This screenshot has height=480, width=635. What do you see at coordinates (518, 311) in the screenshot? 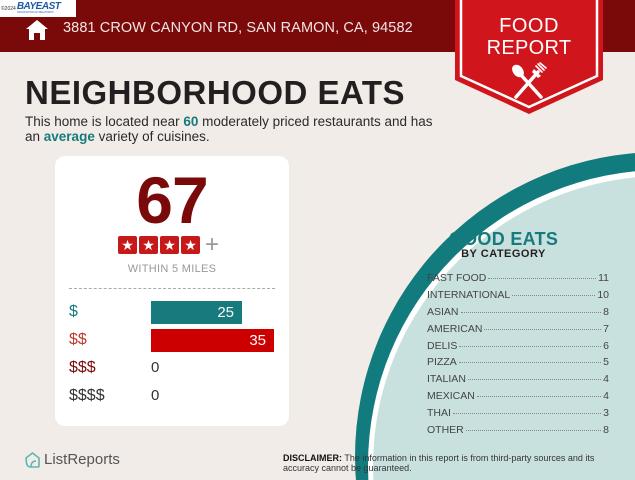
I see `list-item: ASIAN 8` at bounding box center [518, 311].